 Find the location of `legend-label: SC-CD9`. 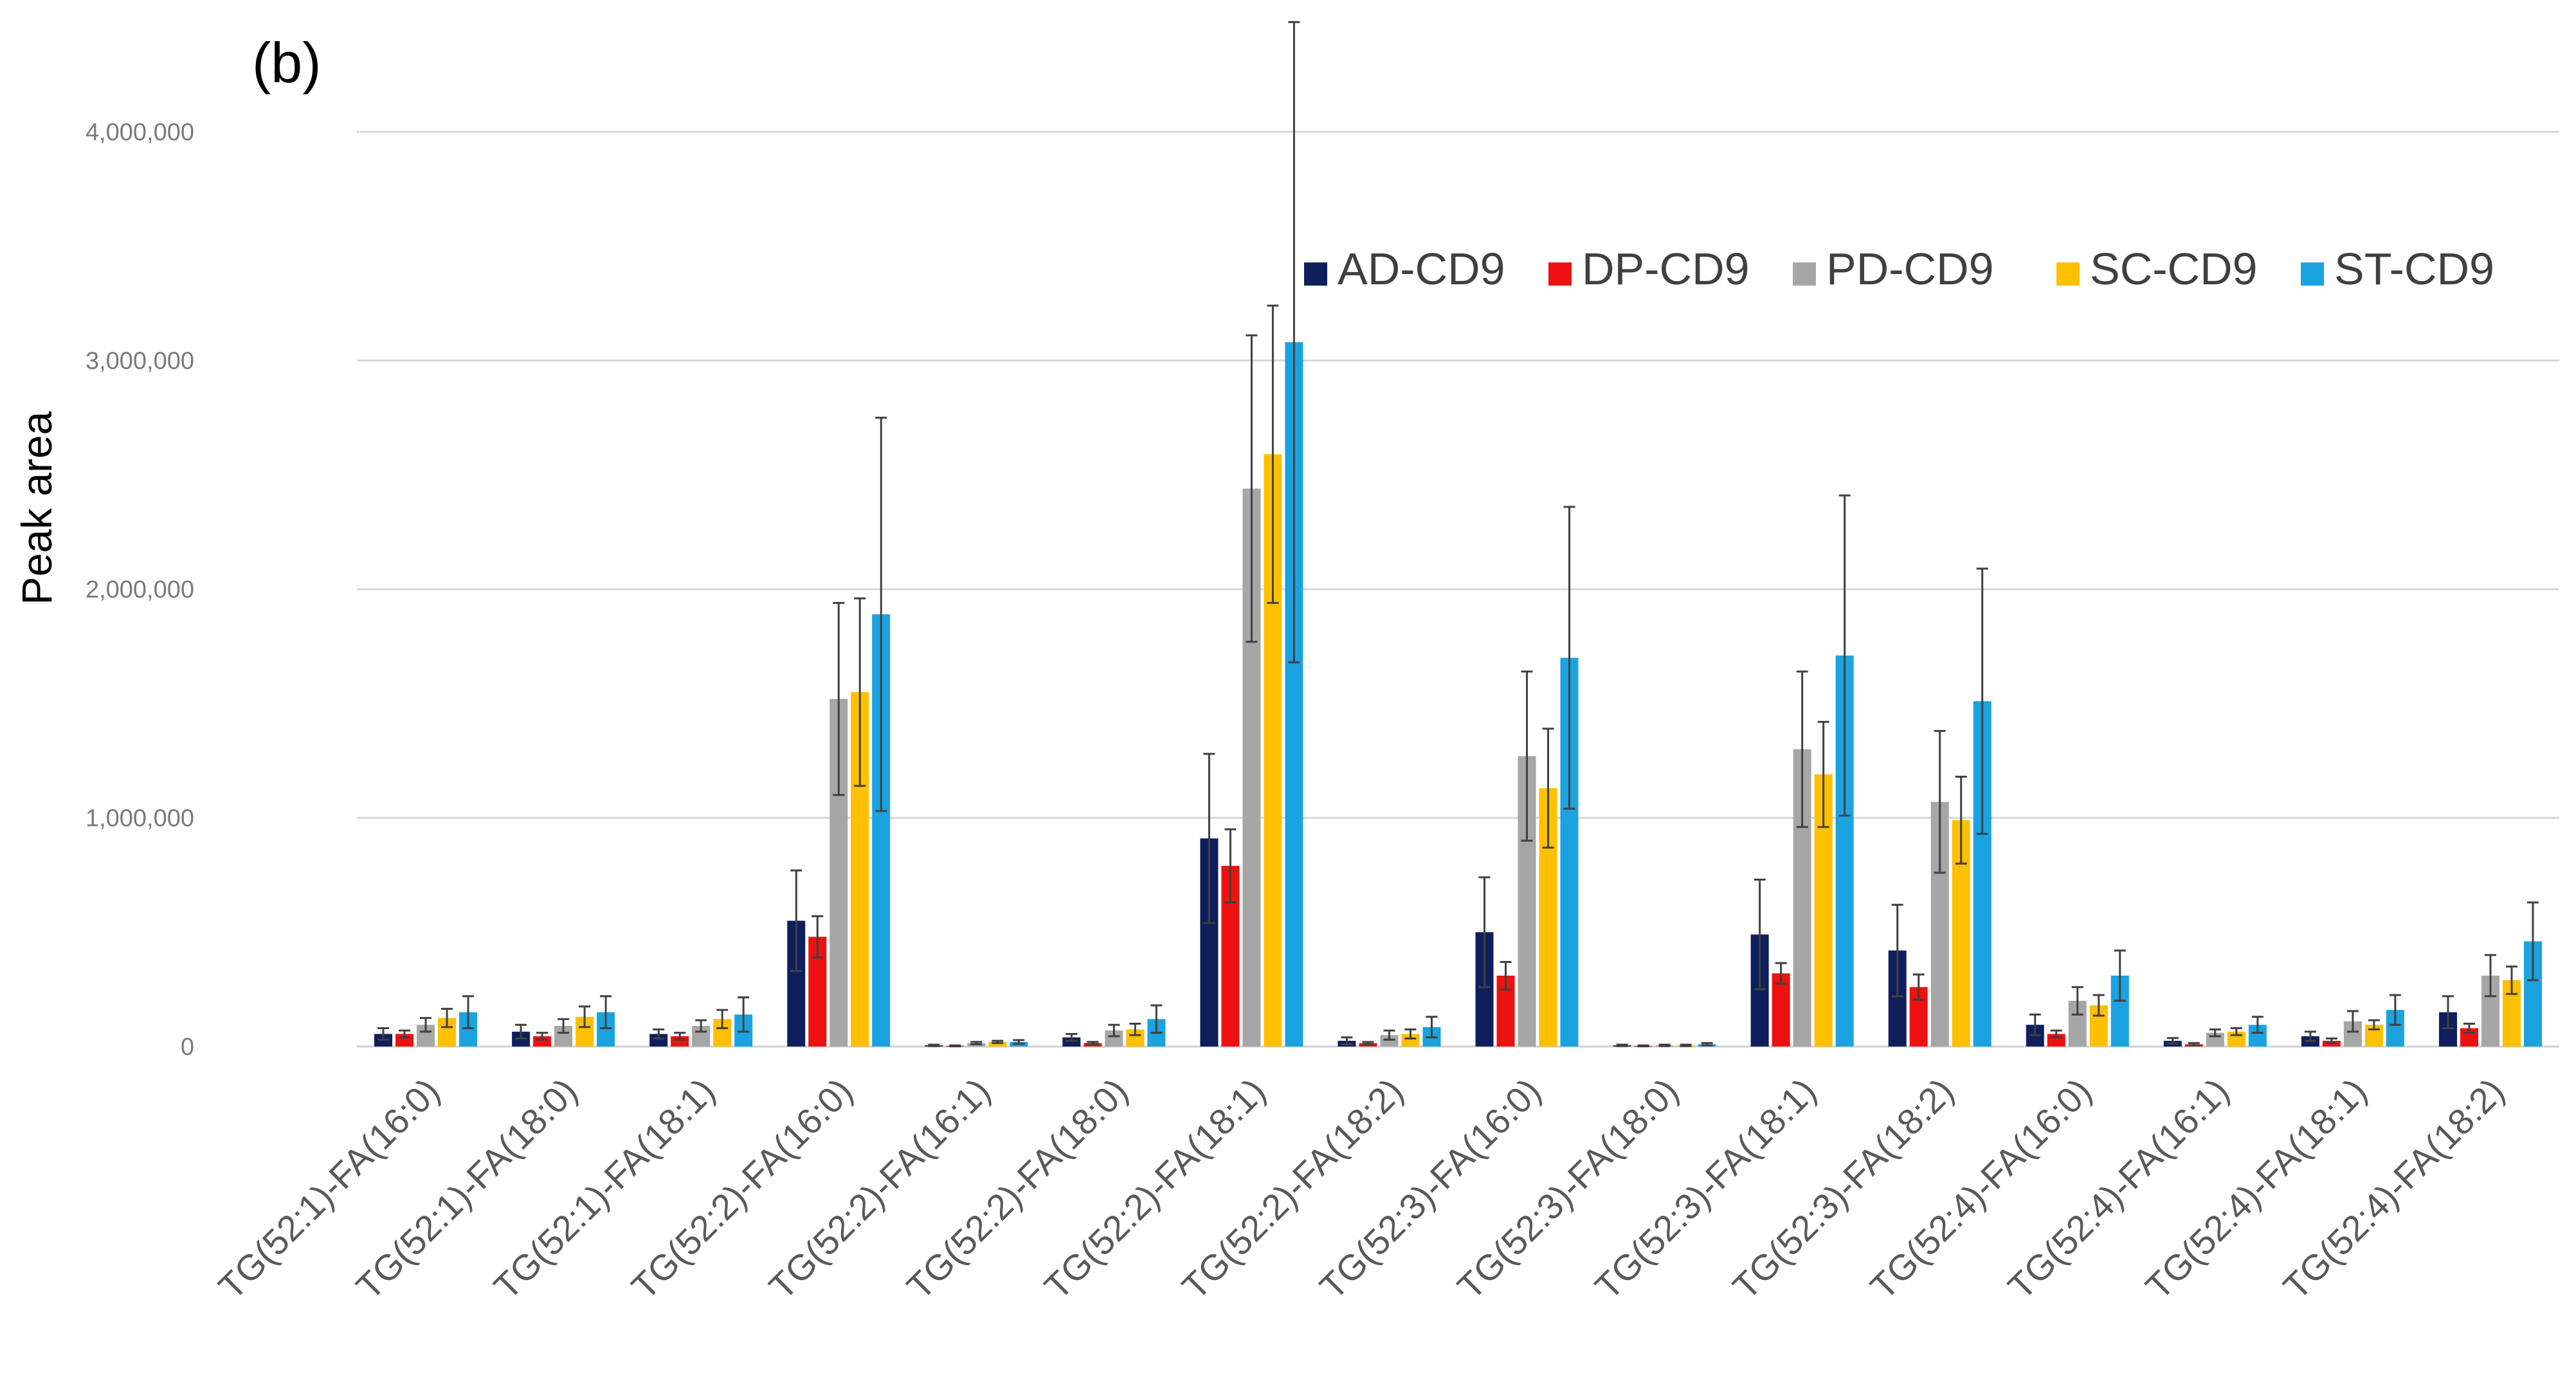

legend-label: SC-CD9 is located at coordinates (2174, 269).